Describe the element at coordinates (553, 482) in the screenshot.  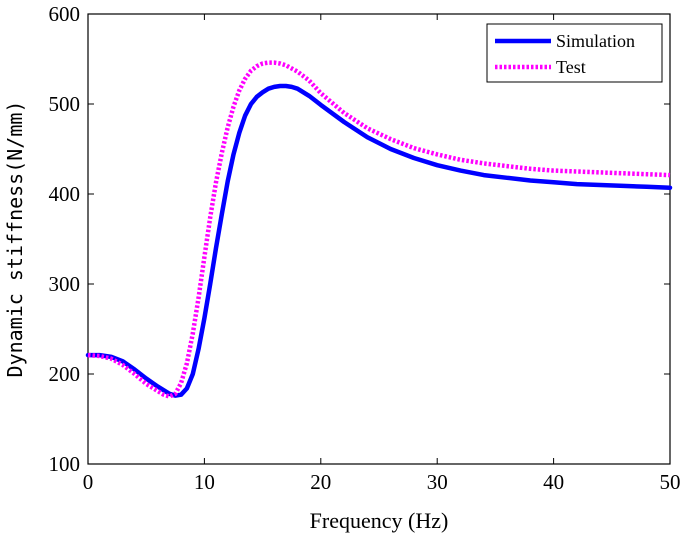
I see `x-tick-label: 40` at that location.